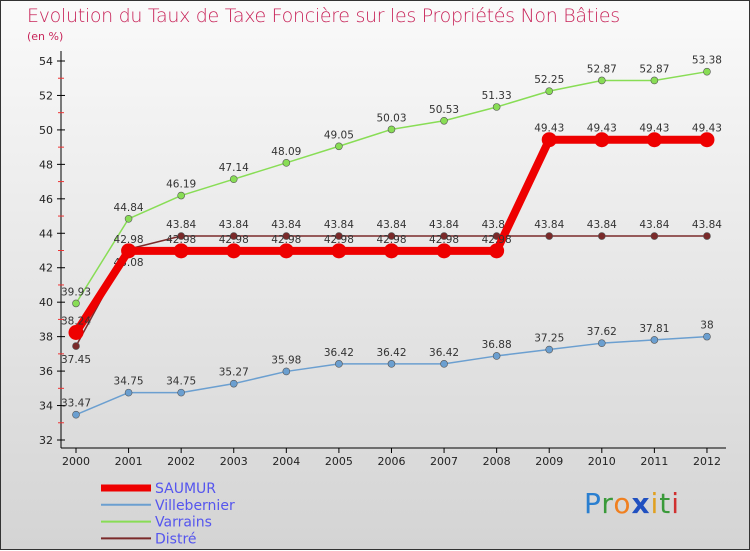  I want to click on x-tick-label: 2000, so click(76, 461).